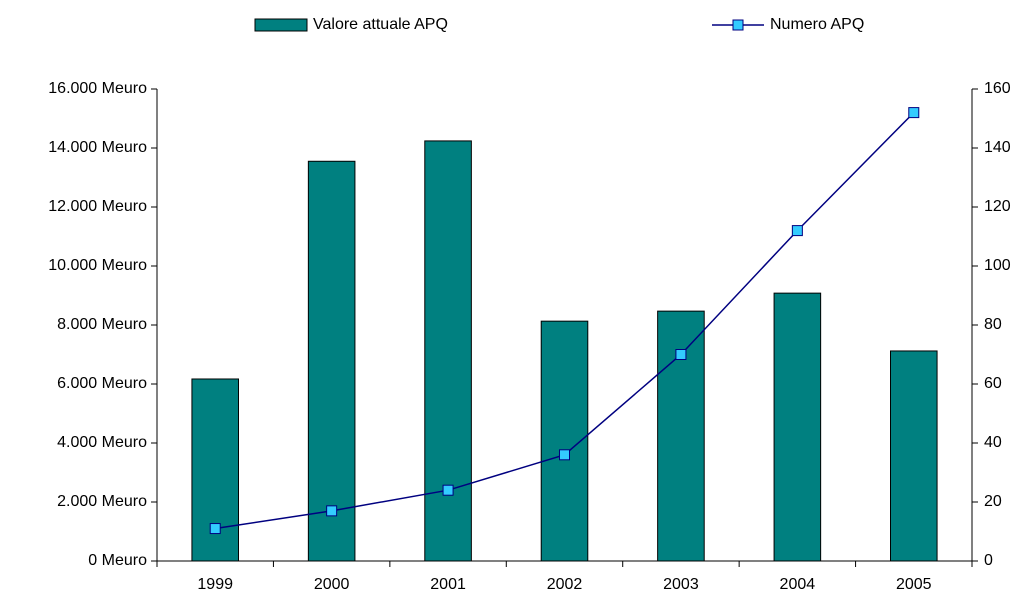 The width and height of the screenshot is (1024, 601). I want to click on y2-tick-label: 60, so click(993, 383).